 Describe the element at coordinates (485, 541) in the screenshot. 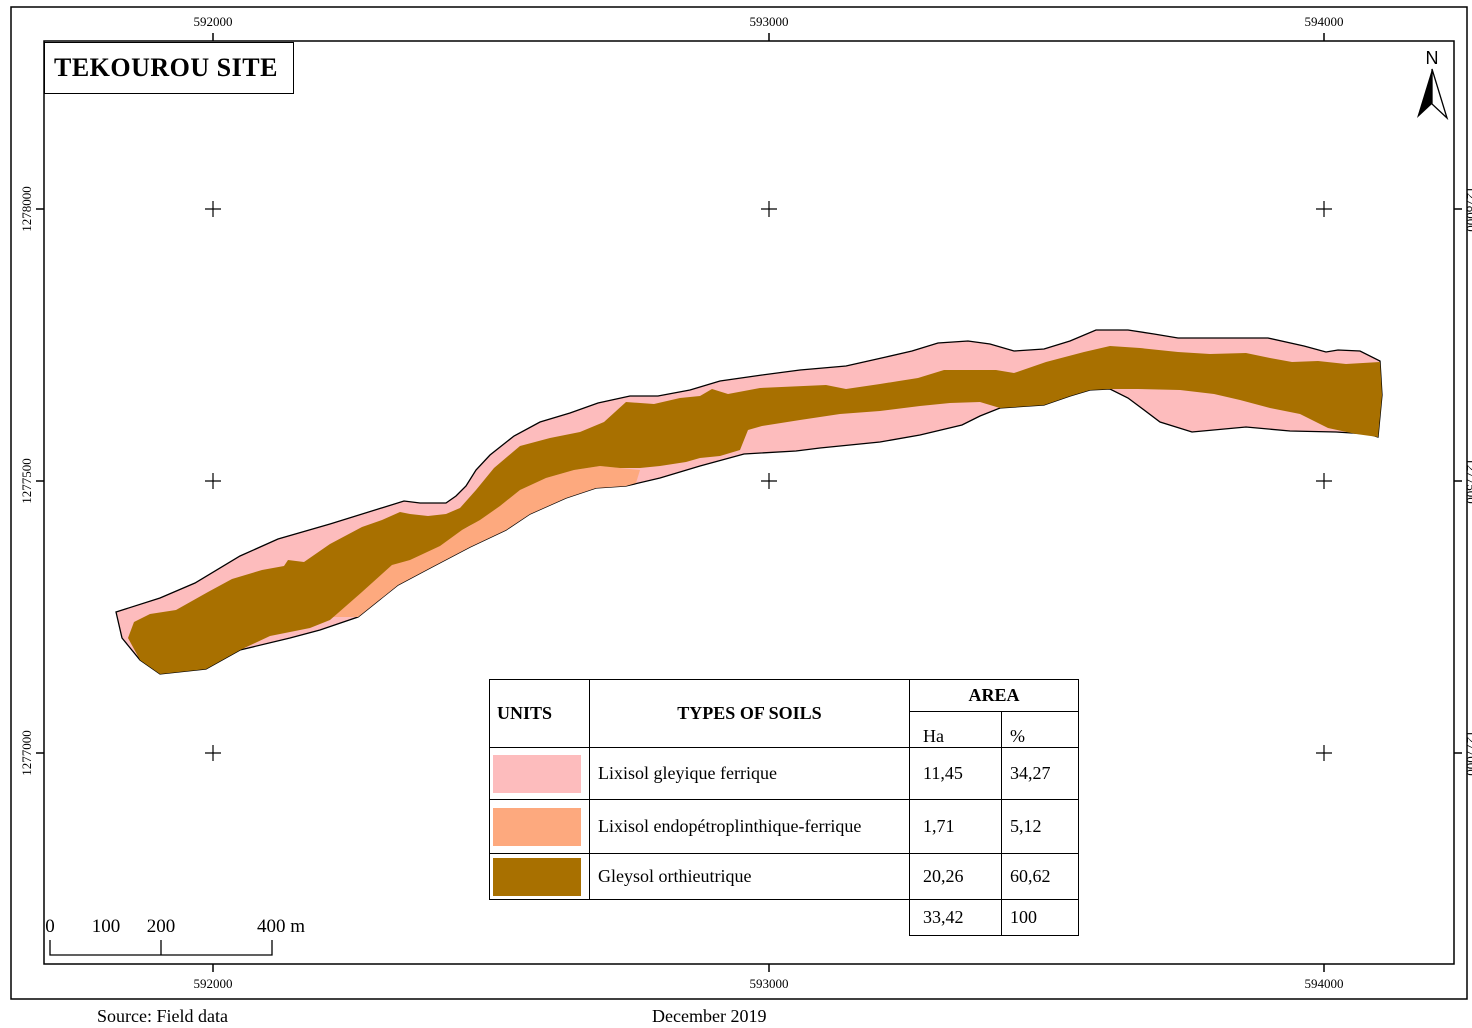

I see `soil-lixisol-endopetroplinthique-ferrique` at that location.